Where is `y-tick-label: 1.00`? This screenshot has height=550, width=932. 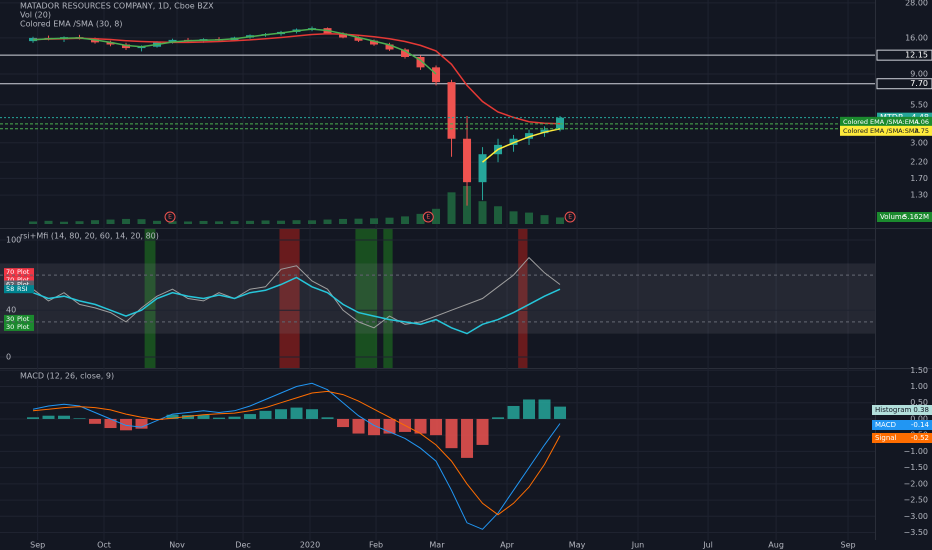
y-tick-label: 1.00 is located at coordinates (919, 386).